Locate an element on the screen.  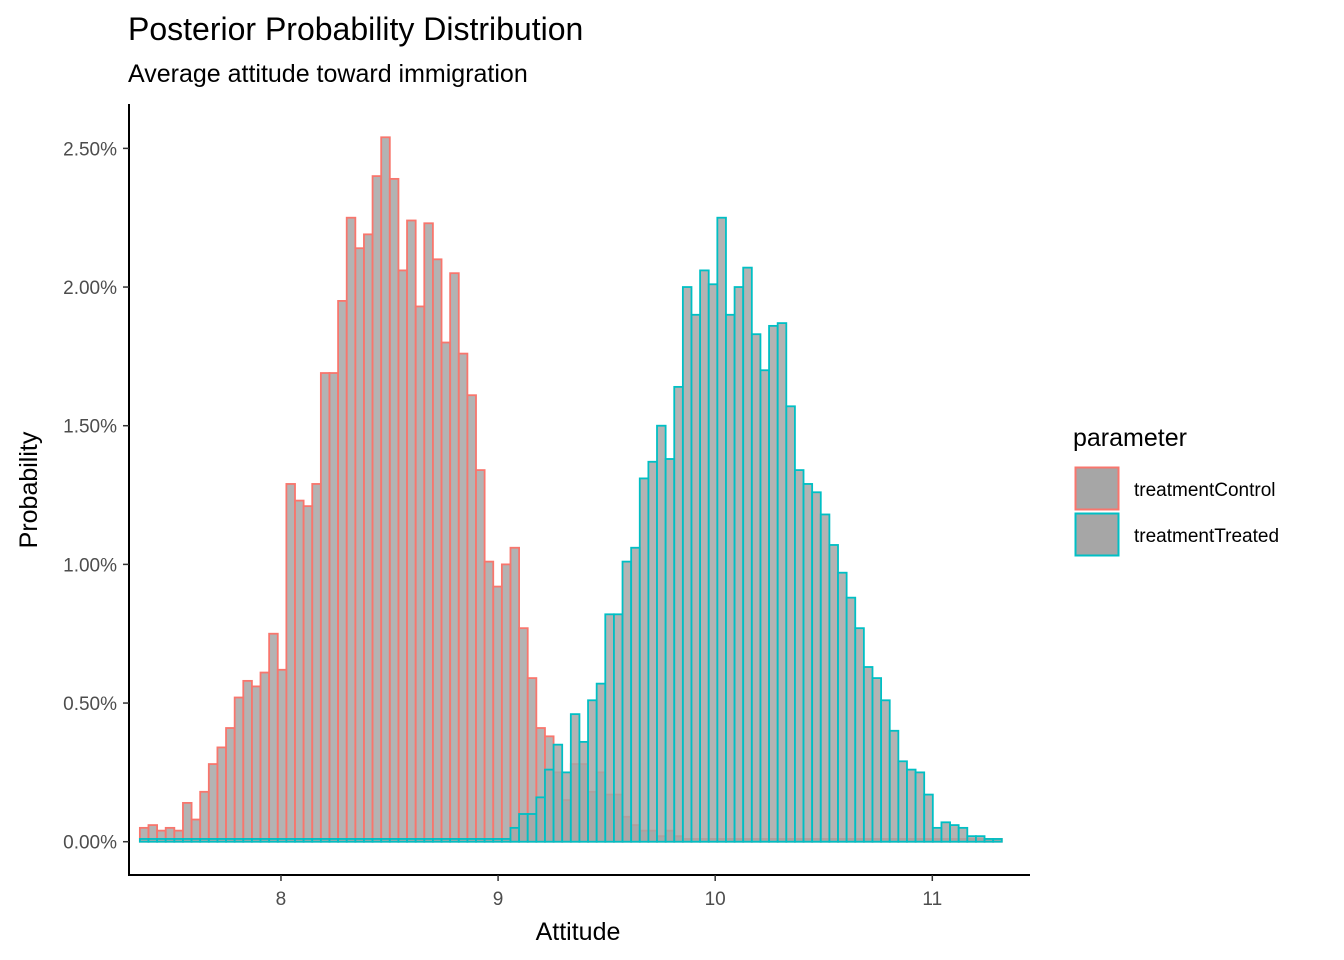
y-tick-label: 0.00% is located at coordinates (90, 843).